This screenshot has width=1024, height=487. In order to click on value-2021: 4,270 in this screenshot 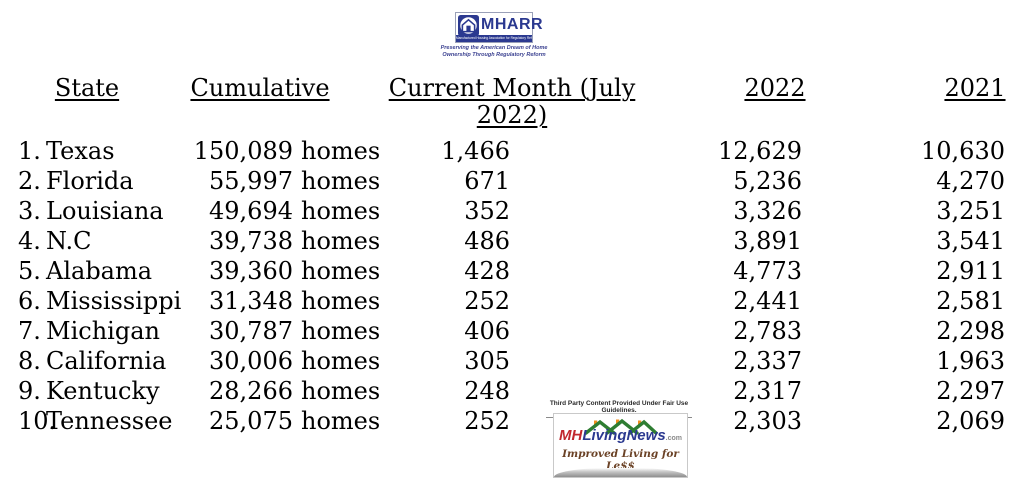, I will do `click(970, 181)`.